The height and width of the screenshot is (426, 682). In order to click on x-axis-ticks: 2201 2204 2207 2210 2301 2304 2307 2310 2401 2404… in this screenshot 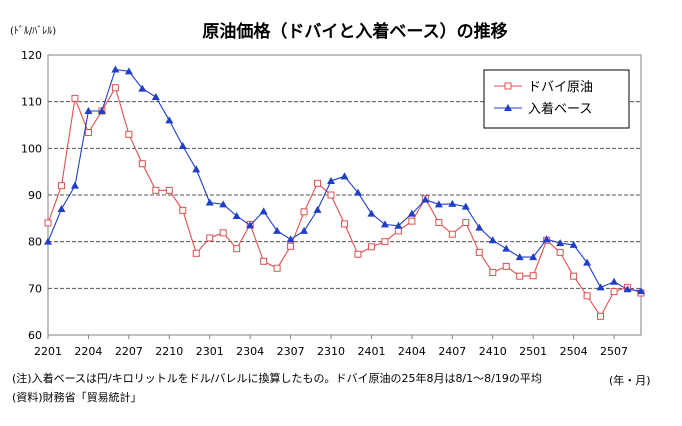, I will do `click(331, 346)`.